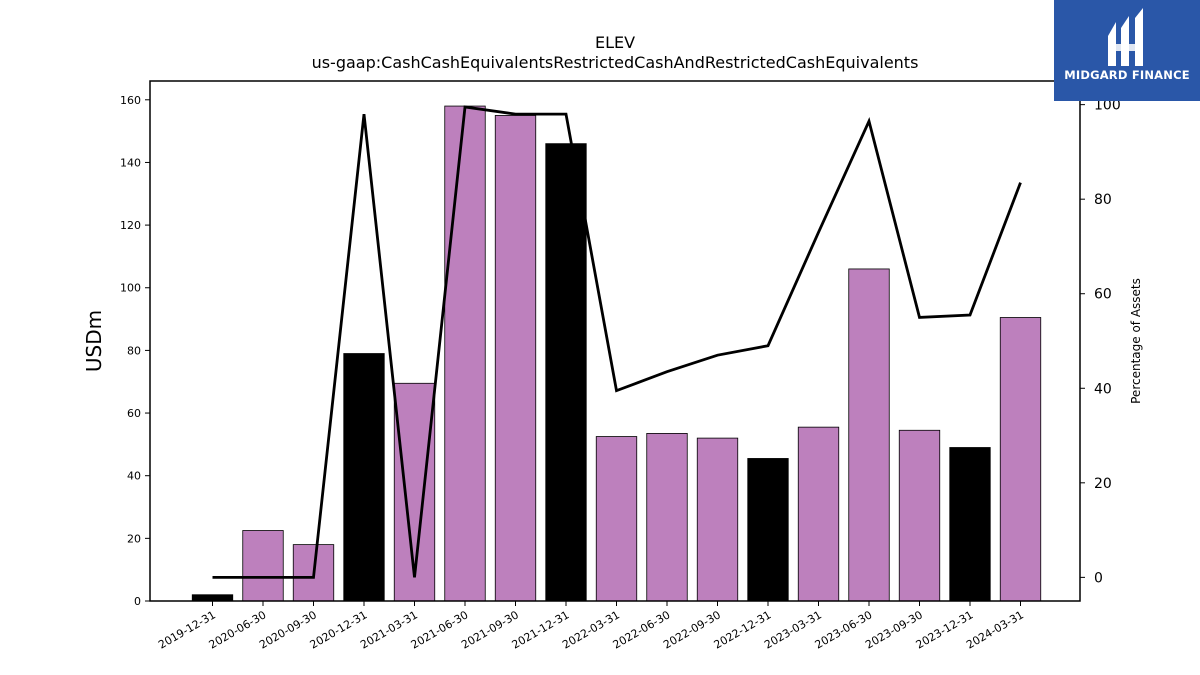 The height and width of the screenshot is (675, 1200). Describe the element at coordinates (995, 629) in the screenshot. I see `x-tick-label: 2024-03-31` at that location.